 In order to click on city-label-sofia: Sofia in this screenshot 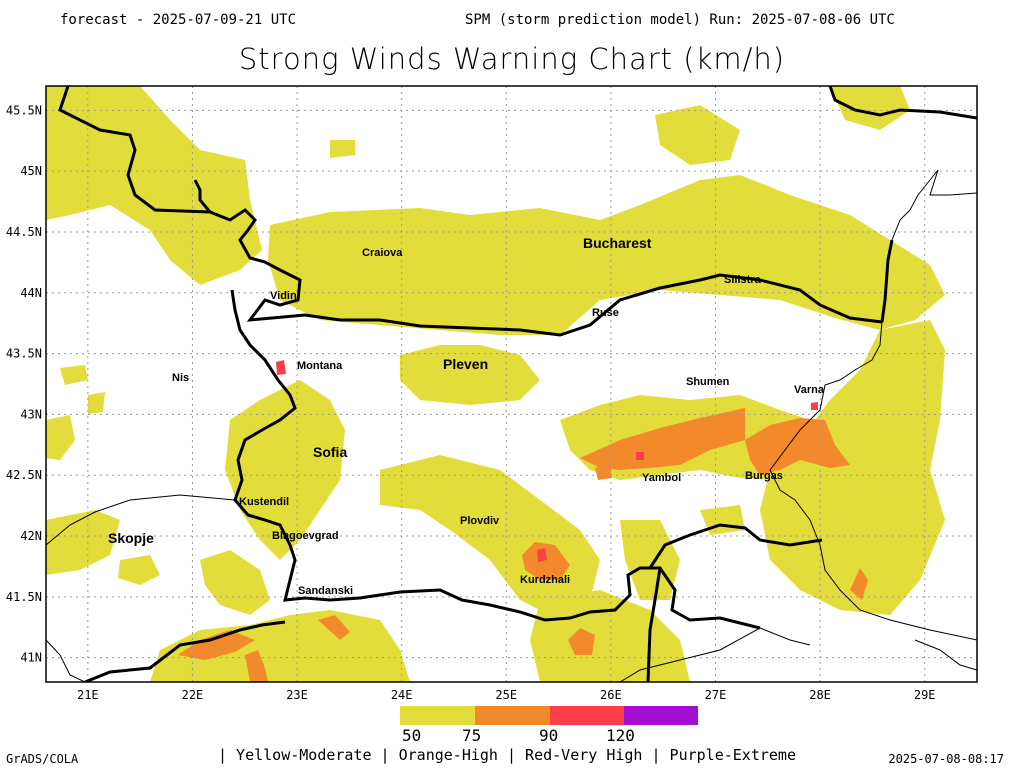, I will do `click(330, 452)`.